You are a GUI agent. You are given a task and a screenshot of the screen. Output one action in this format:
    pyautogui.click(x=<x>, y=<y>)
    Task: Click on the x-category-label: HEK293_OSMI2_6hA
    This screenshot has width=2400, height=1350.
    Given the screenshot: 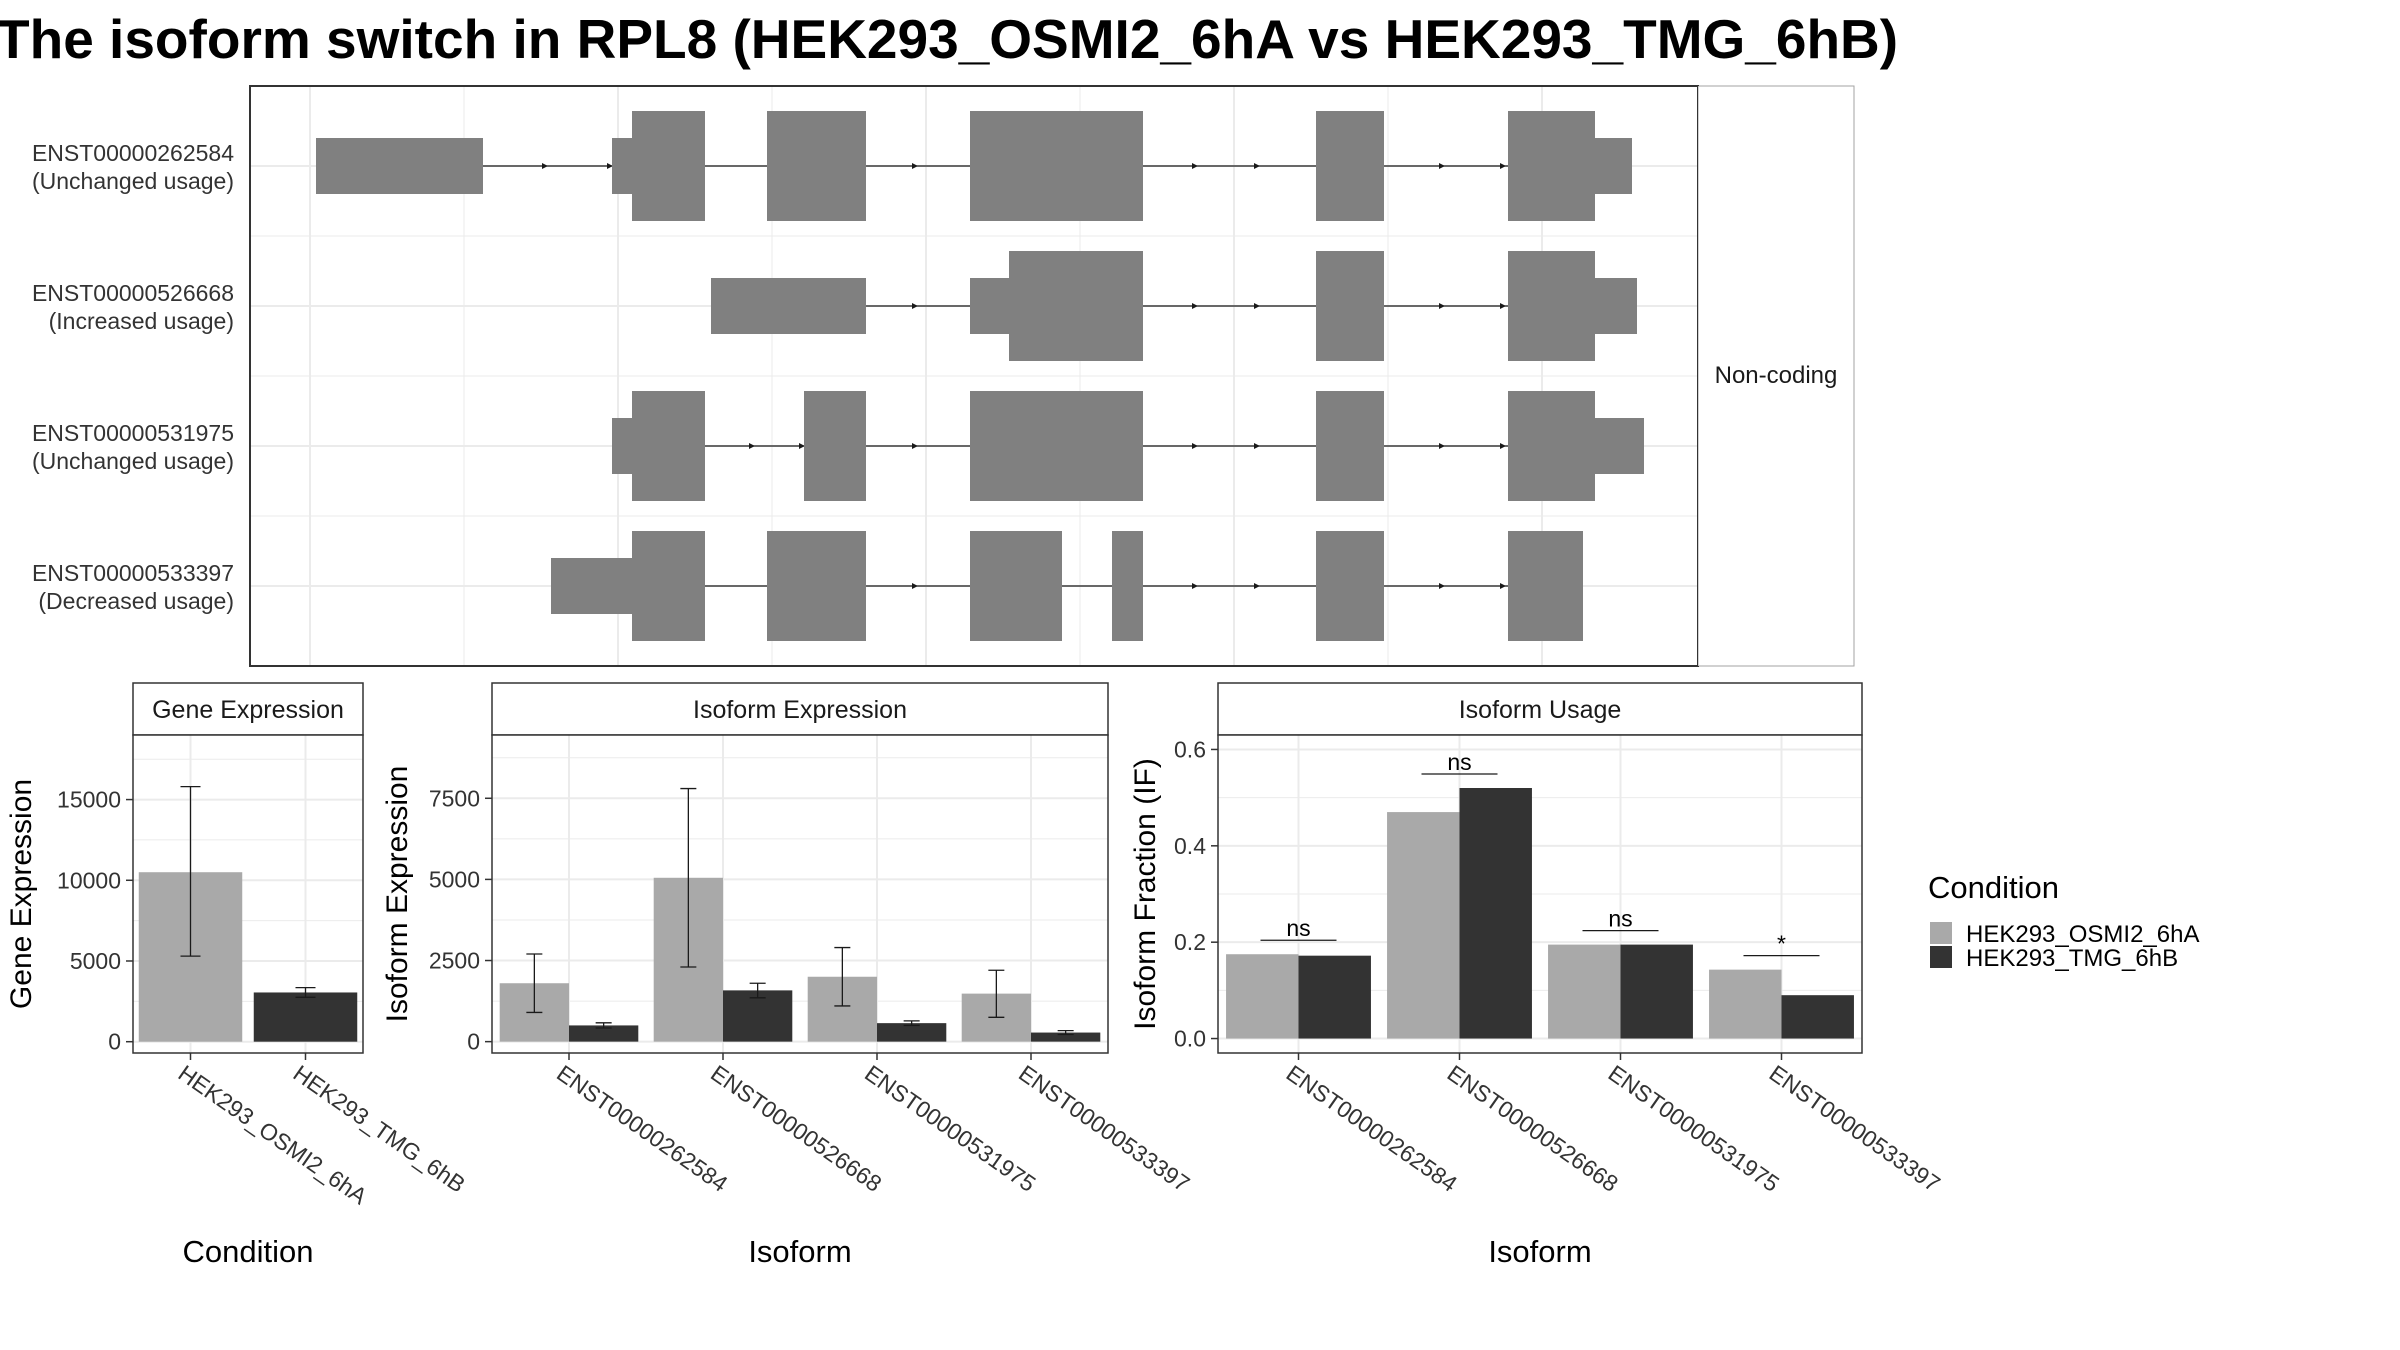 What is the action you would take?
    pyautogui.click(x=273, y=1135)
    